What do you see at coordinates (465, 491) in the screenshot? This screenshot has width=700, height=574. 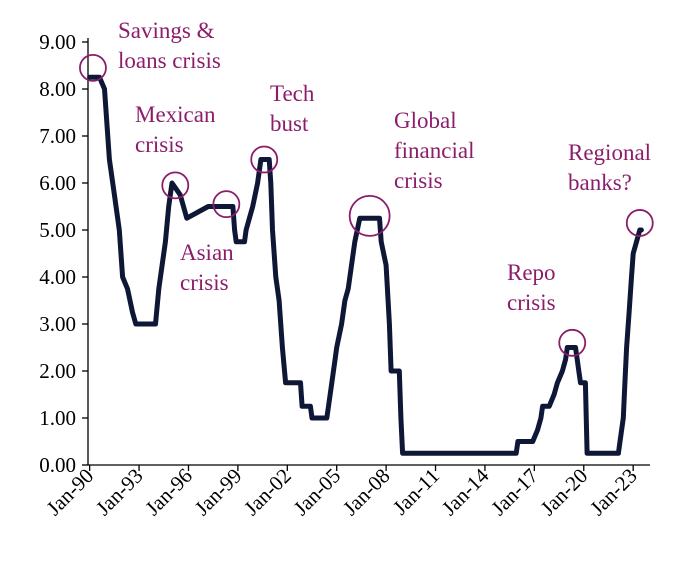 I see `x-tick-label: Jan-14` at bounding box center [465, 491].